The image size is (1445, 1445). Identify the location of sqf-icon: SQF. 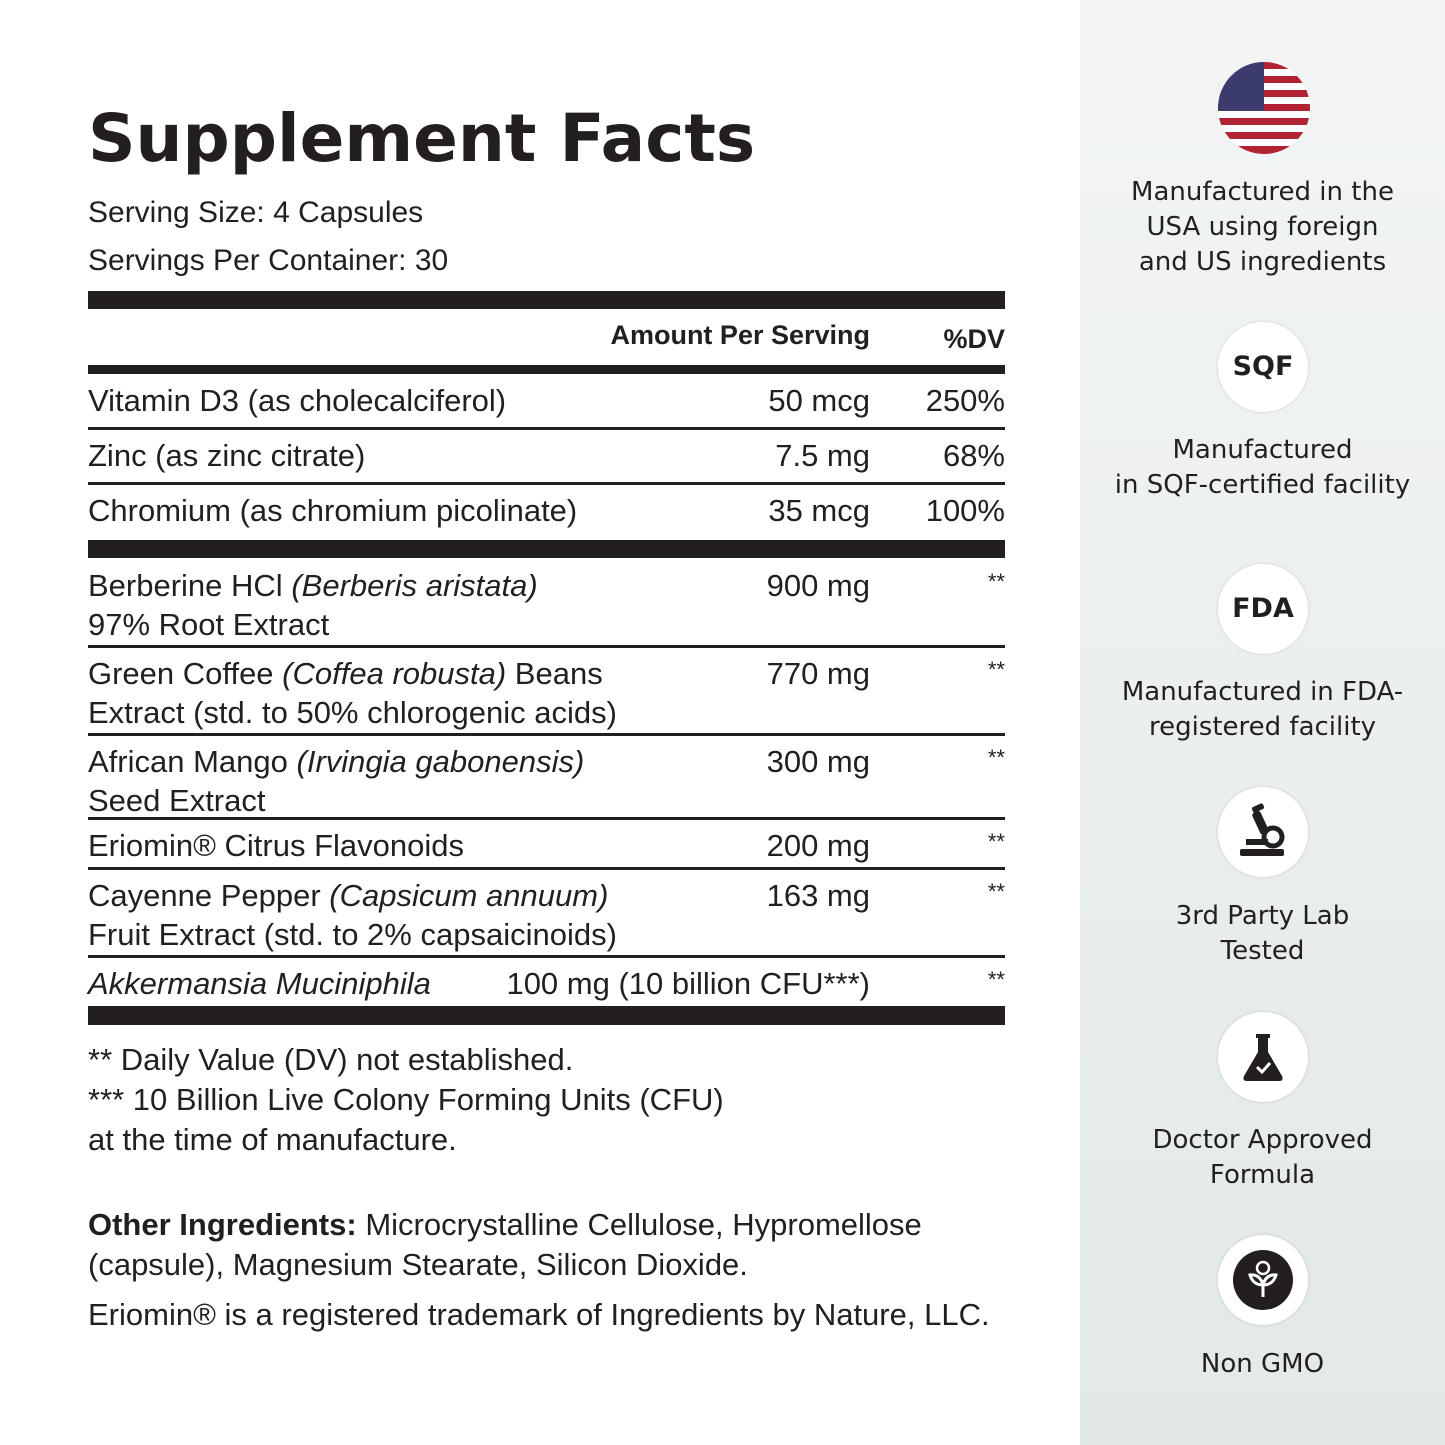
(1263, 367).